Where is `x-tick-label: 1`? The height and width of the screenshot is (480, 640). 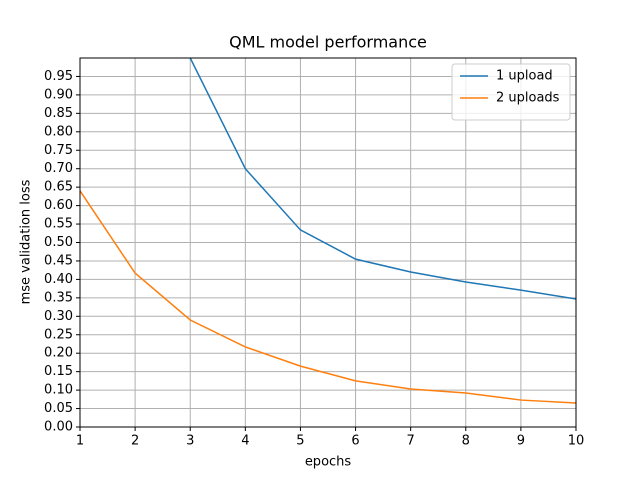
x-tick-label: 1 is located at coordinates (80, 441).